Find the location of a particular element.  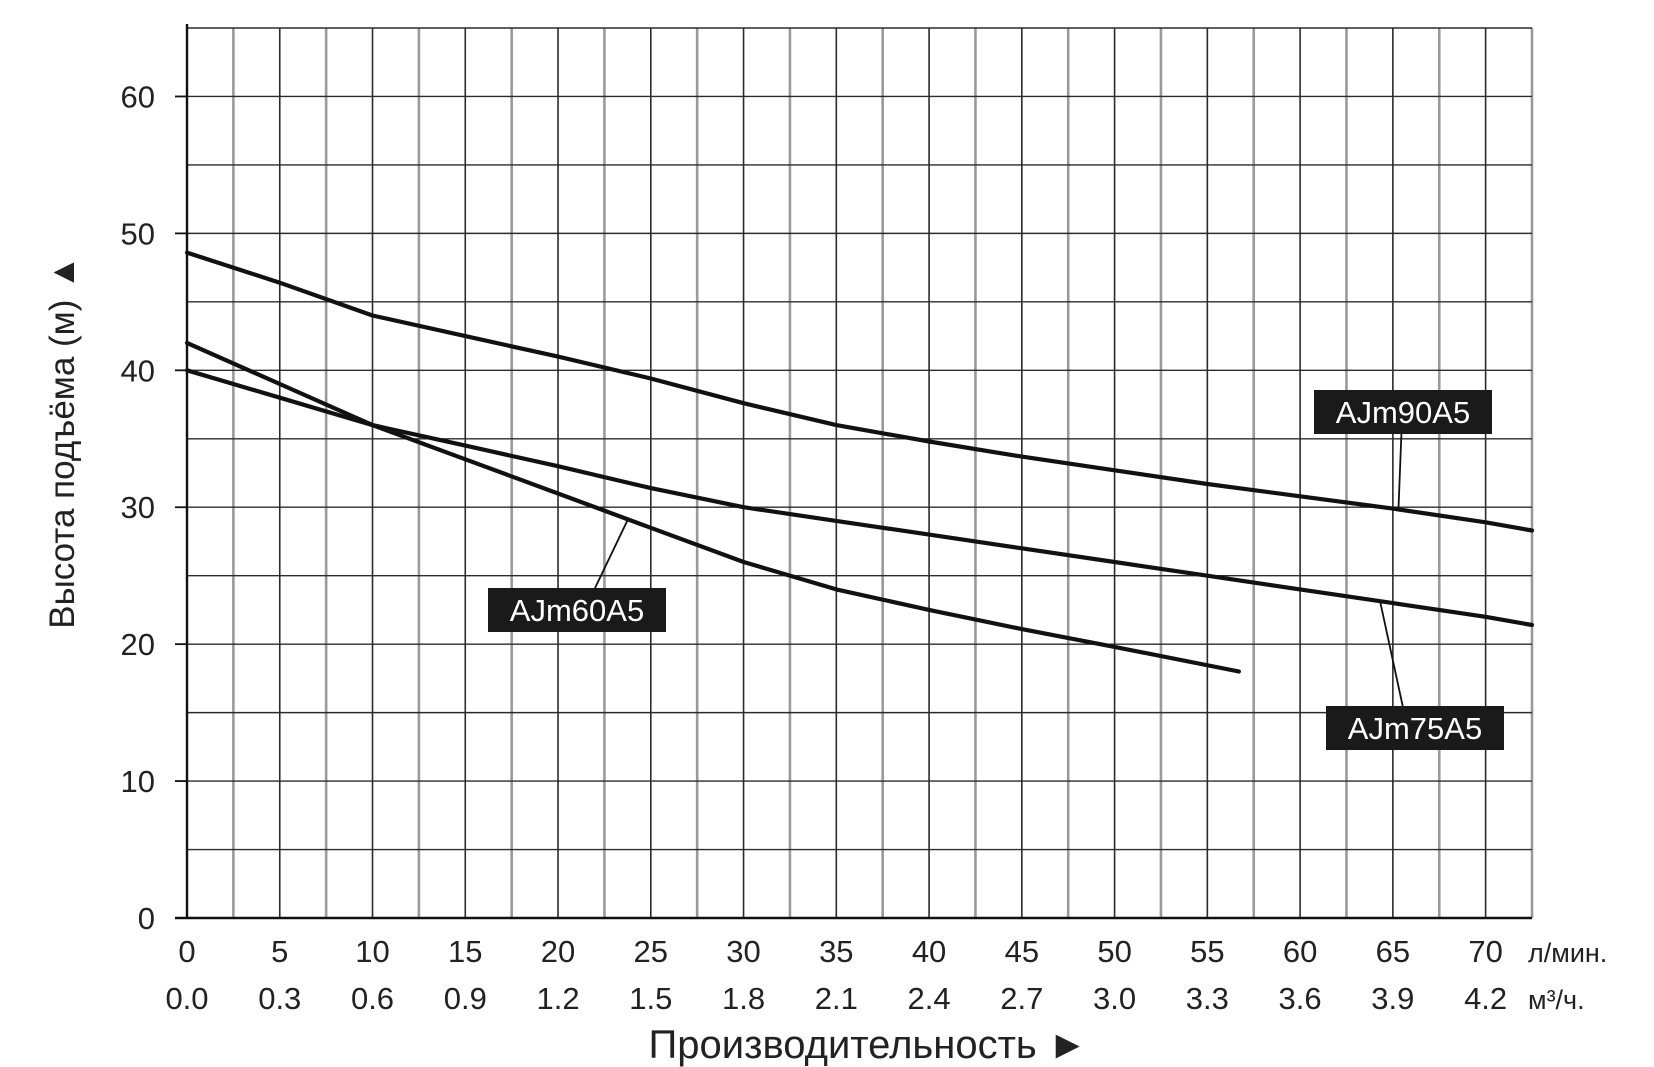

x-tick-label-secondary: 0.0 is located at coordinates (186, 998).